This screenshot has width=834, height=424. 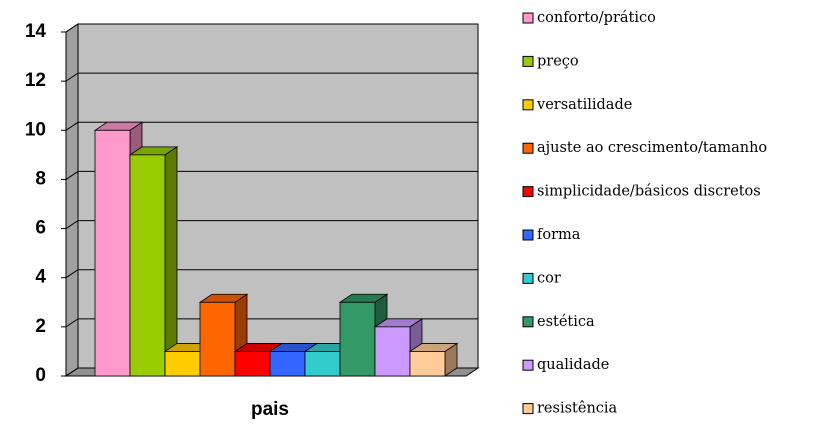 What do you see at coordinates (559, 235) in the screenshot?
I see `legend-label: forma` at bounding box center [559, 235].